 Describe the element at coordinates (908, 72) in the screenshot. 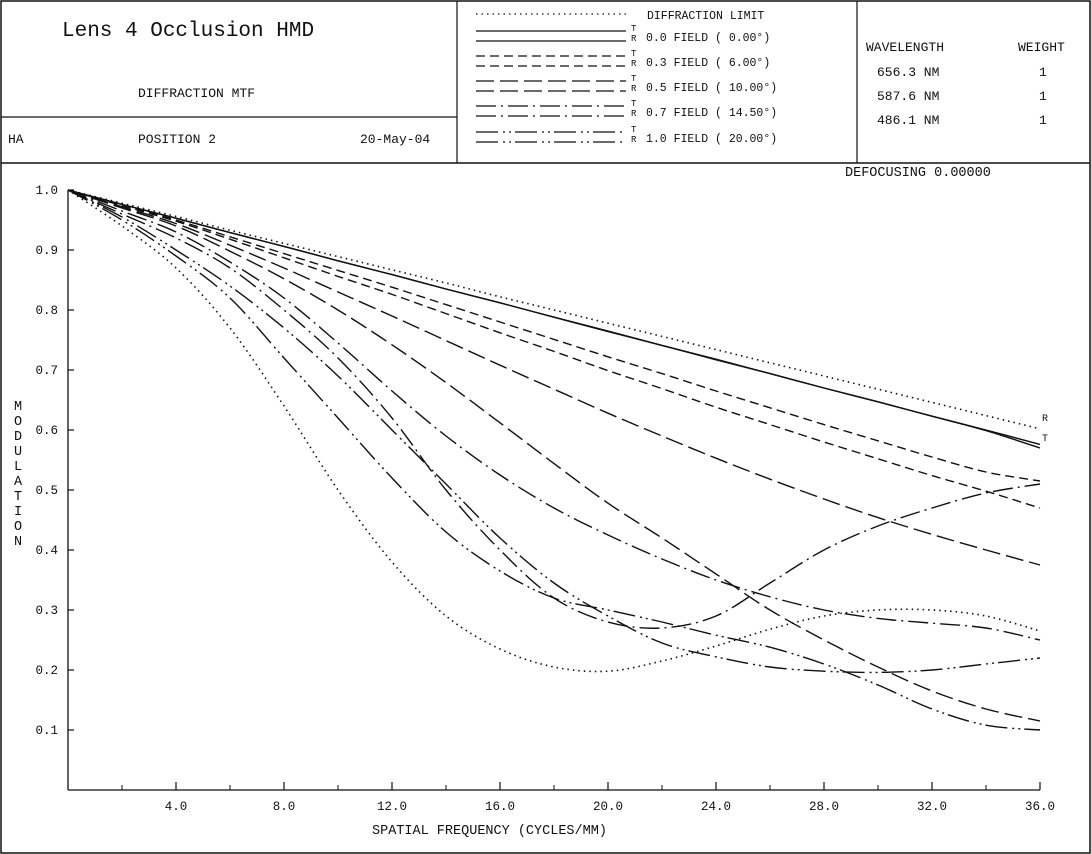

I see `wavelength-value-1: 656.3 NM` at that location.